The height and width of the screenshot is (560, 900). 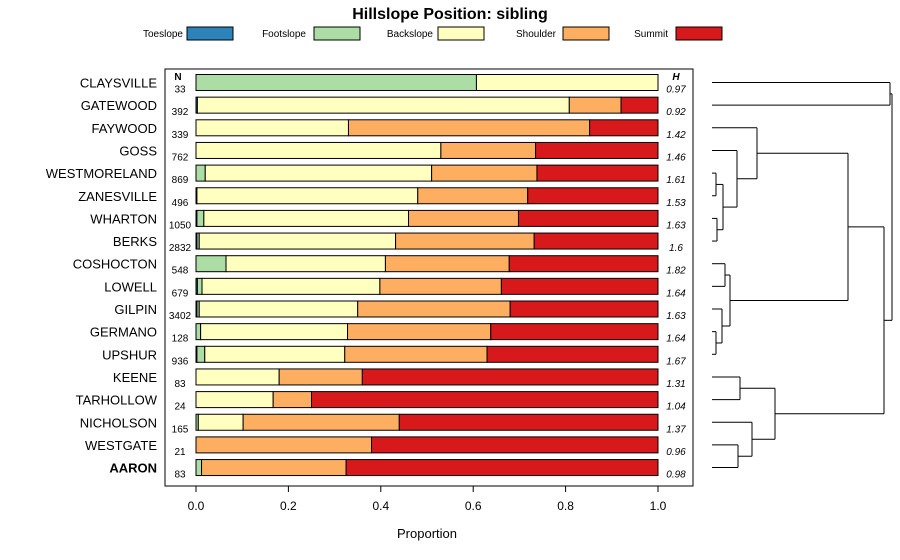 What do you see at coordinates (676, 452) in the screenshot?
I see `h-value: 0.96` at bounding box center [676, 452].